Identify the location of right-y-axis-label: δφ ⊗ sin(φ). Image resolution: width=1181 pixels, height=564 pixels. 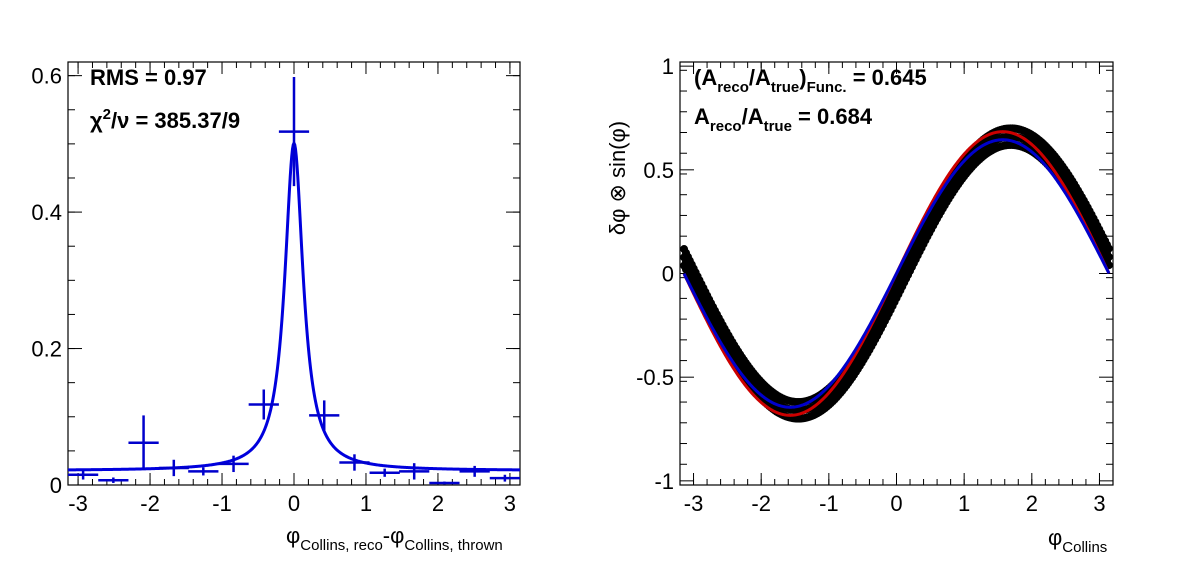
(617, 178).